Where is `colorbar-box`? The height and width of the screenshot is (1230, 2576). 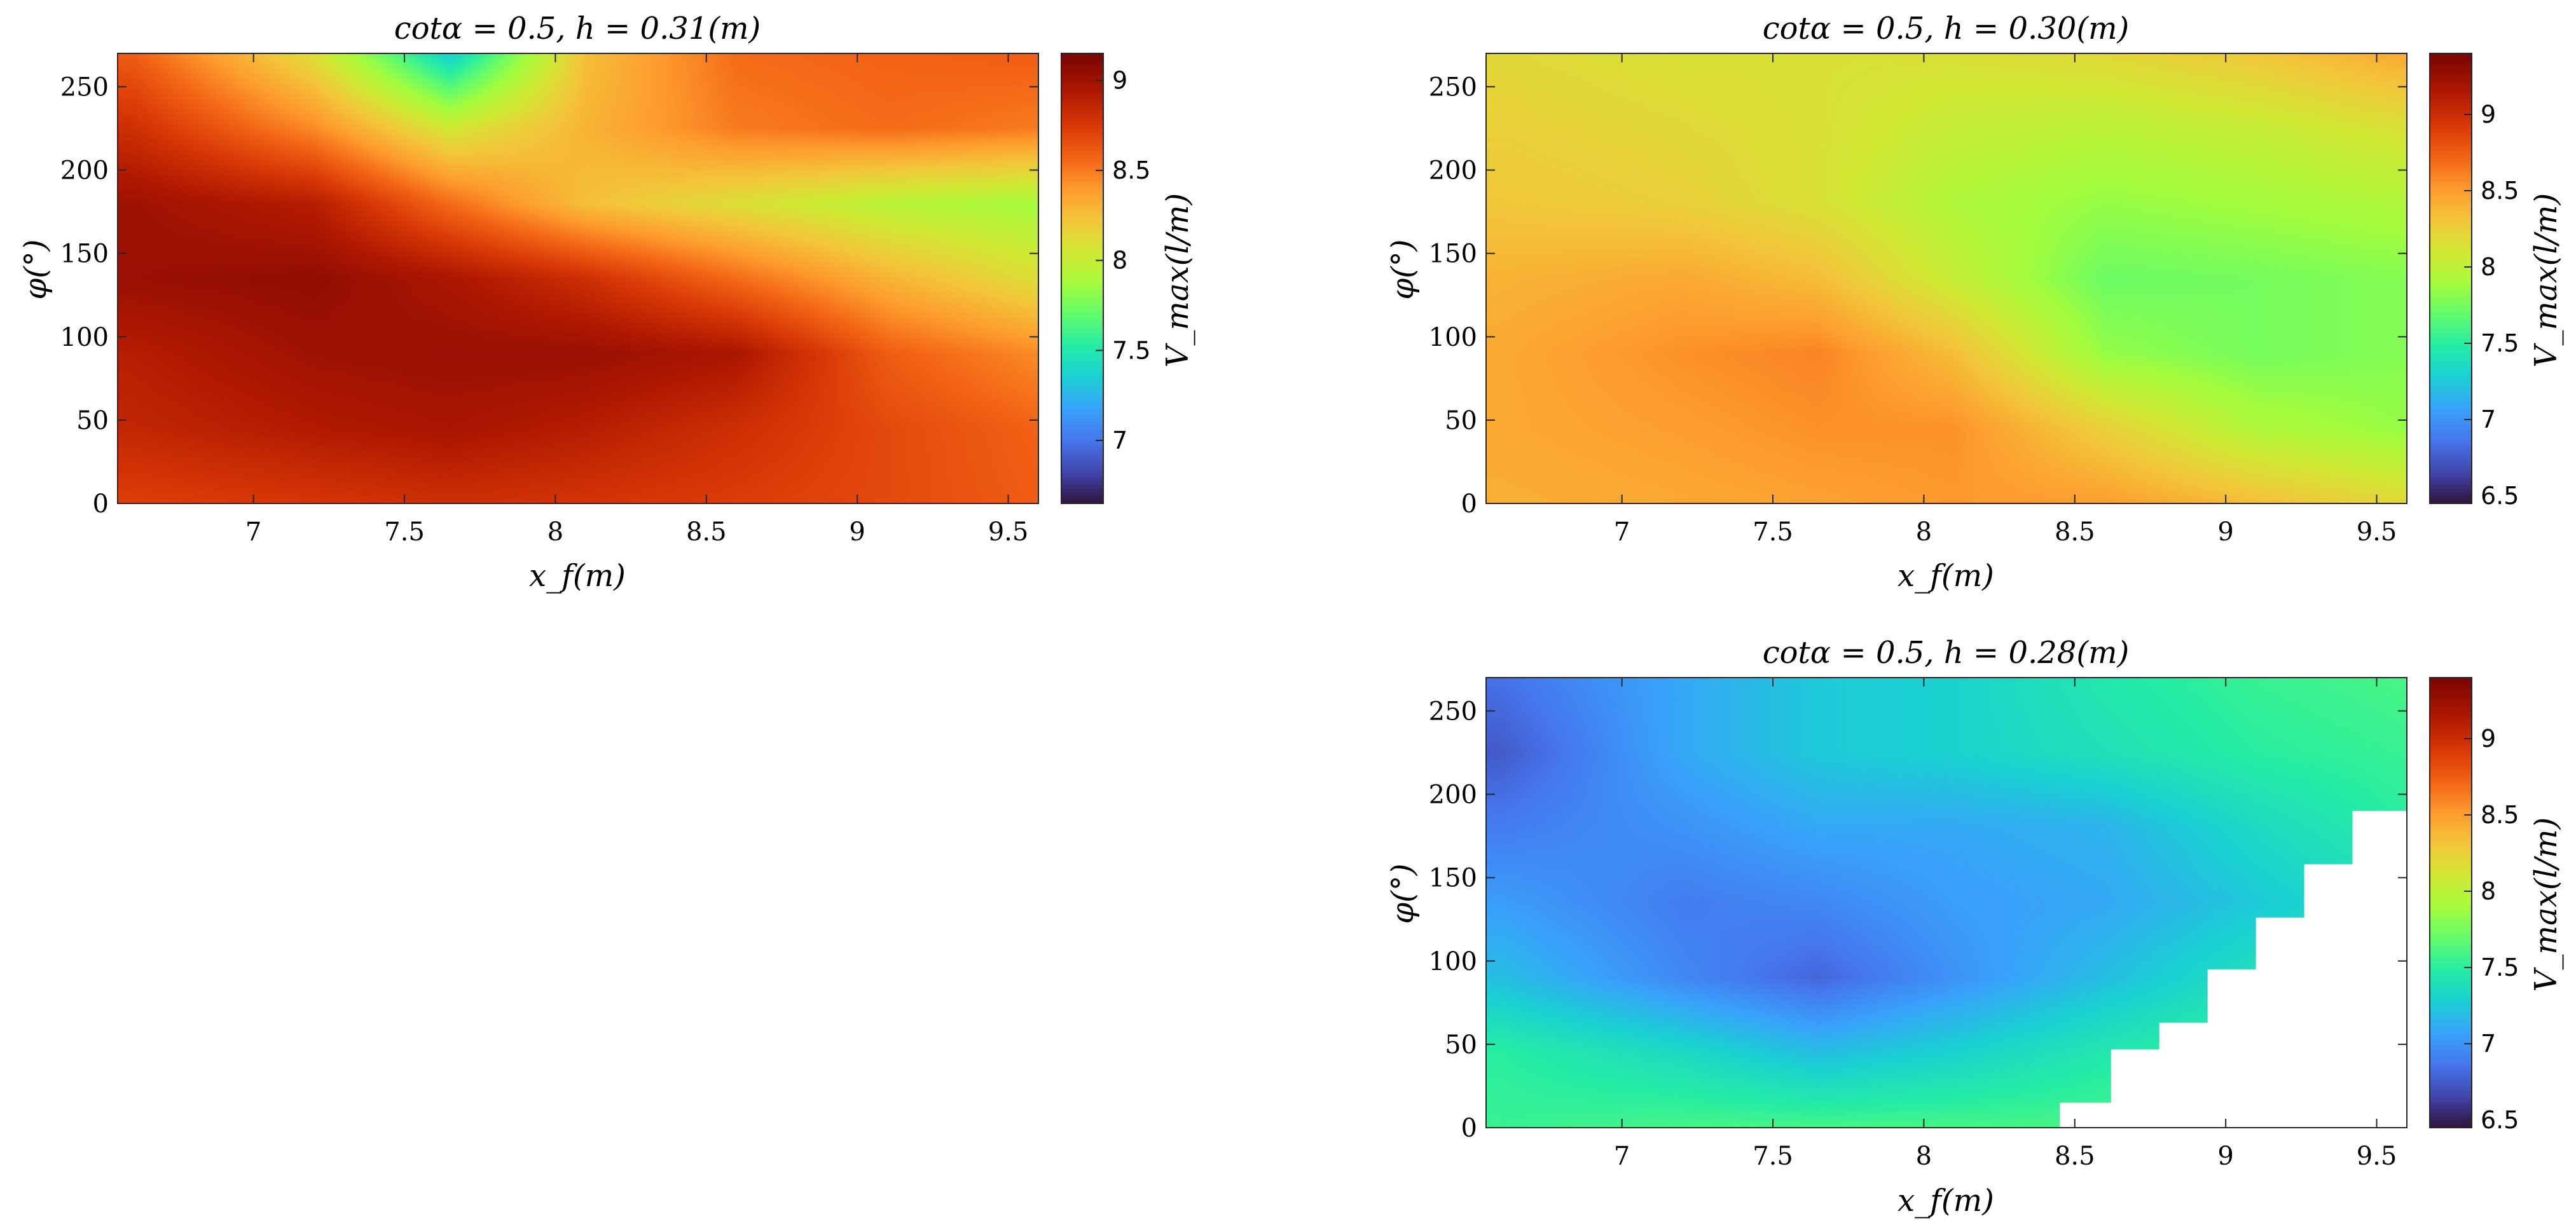
colorbar-box is located at coordinates (2450, 278).